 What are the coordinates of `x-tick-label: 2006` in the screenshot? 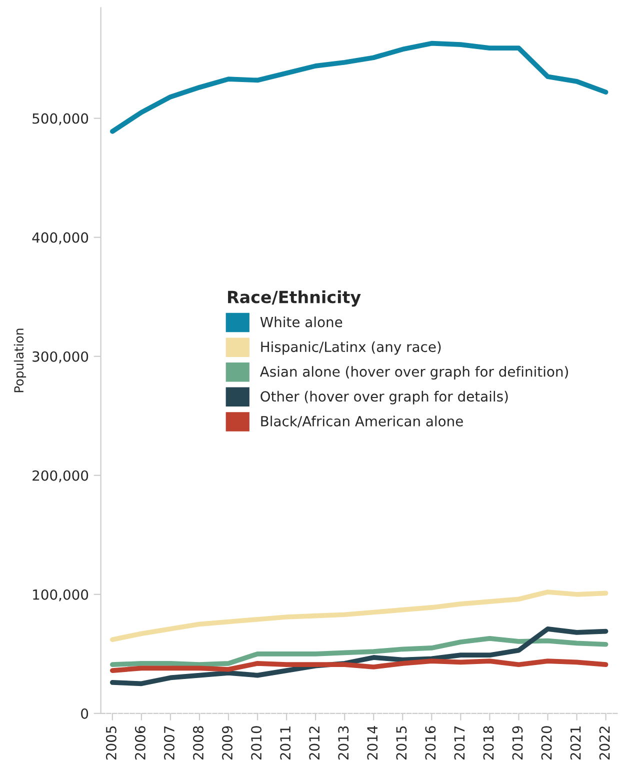 It's located at (140, 743).